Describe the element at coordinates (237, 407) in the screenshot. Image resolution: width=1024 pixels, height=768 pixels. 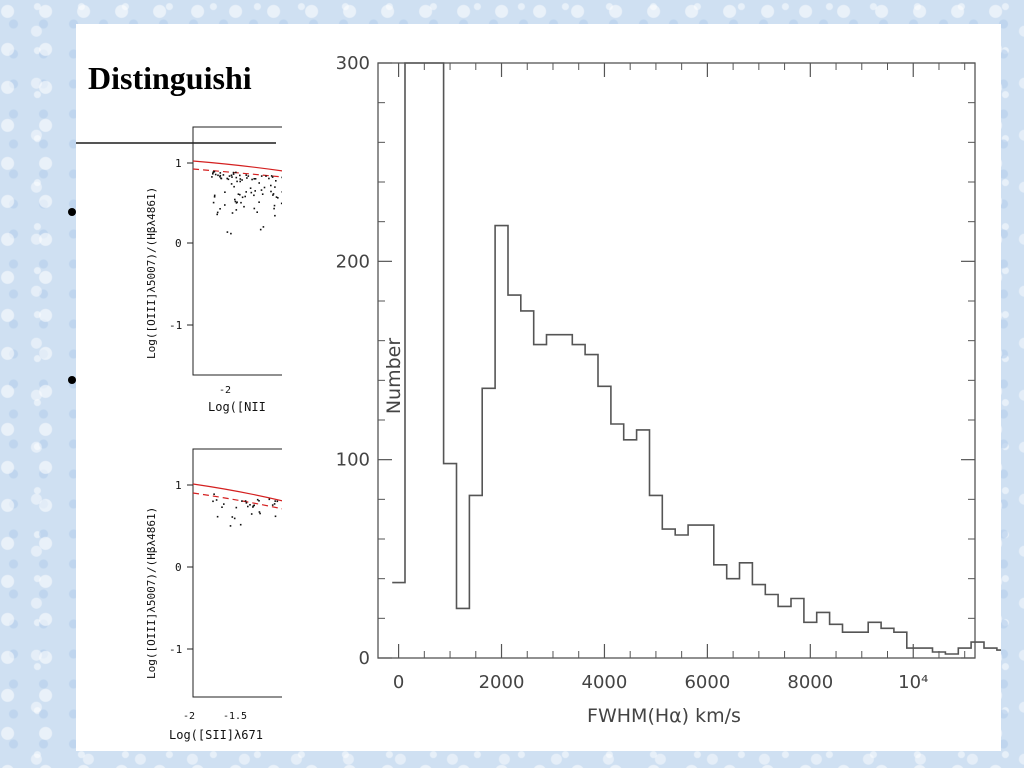
I see `bpt-top-xlabel: Log([NII` at that location.